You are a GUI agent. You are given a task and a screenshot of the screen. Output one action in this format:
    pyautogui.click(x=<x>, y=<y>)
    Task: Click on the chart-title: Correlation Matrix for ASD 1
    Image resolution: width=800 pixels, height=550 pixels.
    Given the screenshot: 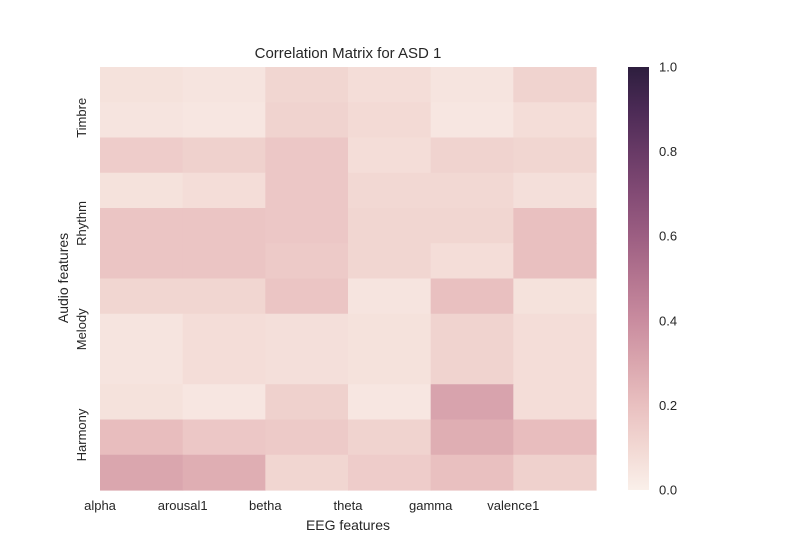 What is the action you would take?
    pyautogui.click(x=348, y=53)
    